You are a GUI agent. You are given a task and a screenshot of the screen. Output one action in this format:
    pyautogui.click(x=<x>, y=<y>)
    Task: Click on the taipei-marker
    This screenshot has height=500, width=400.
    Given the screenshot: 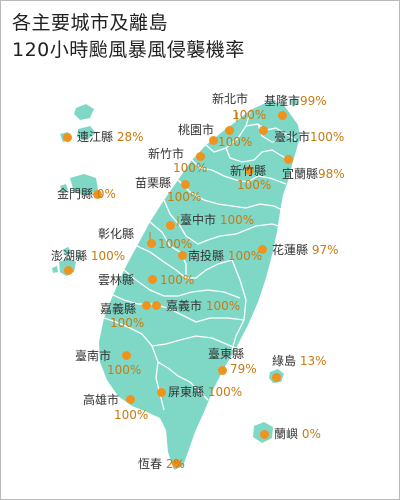 What is the action you would take?
    pyautogui.click(x=263, y=130)
    